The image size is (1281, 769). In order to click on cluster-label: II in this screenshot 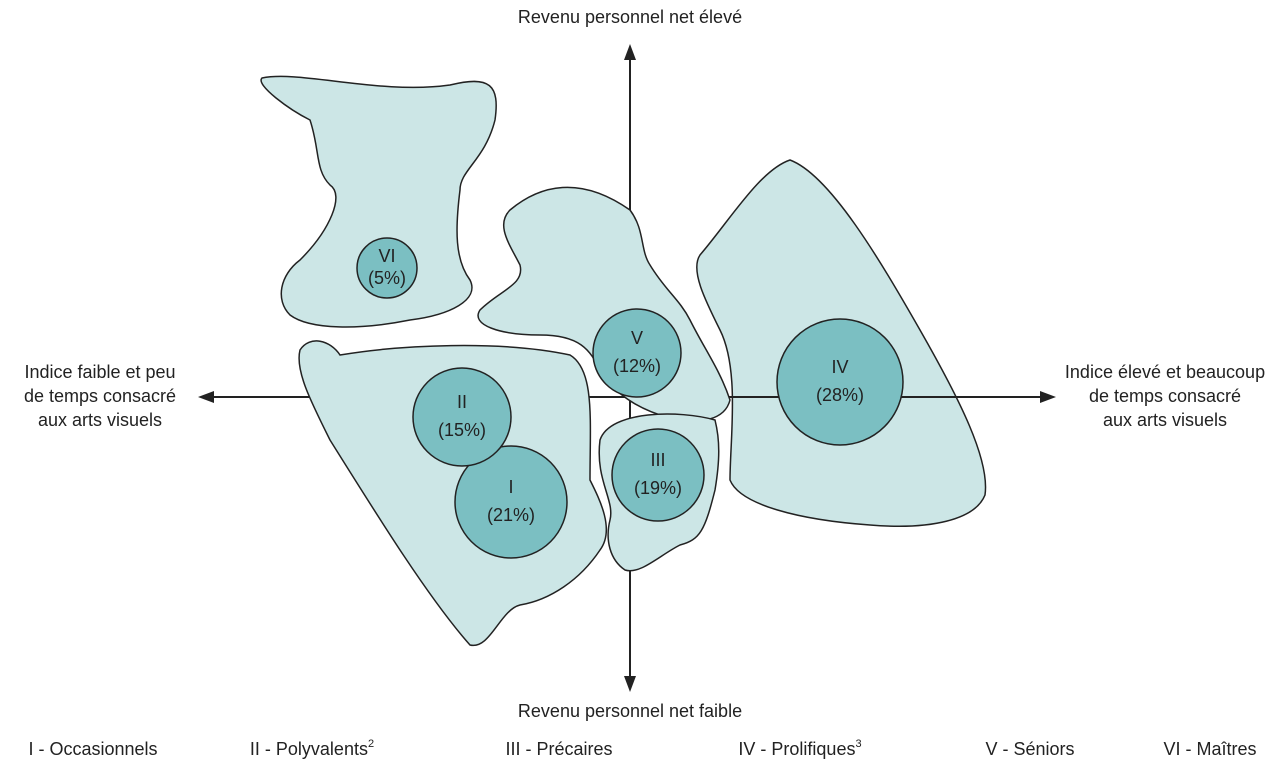, I will do `click(462, 402)`.